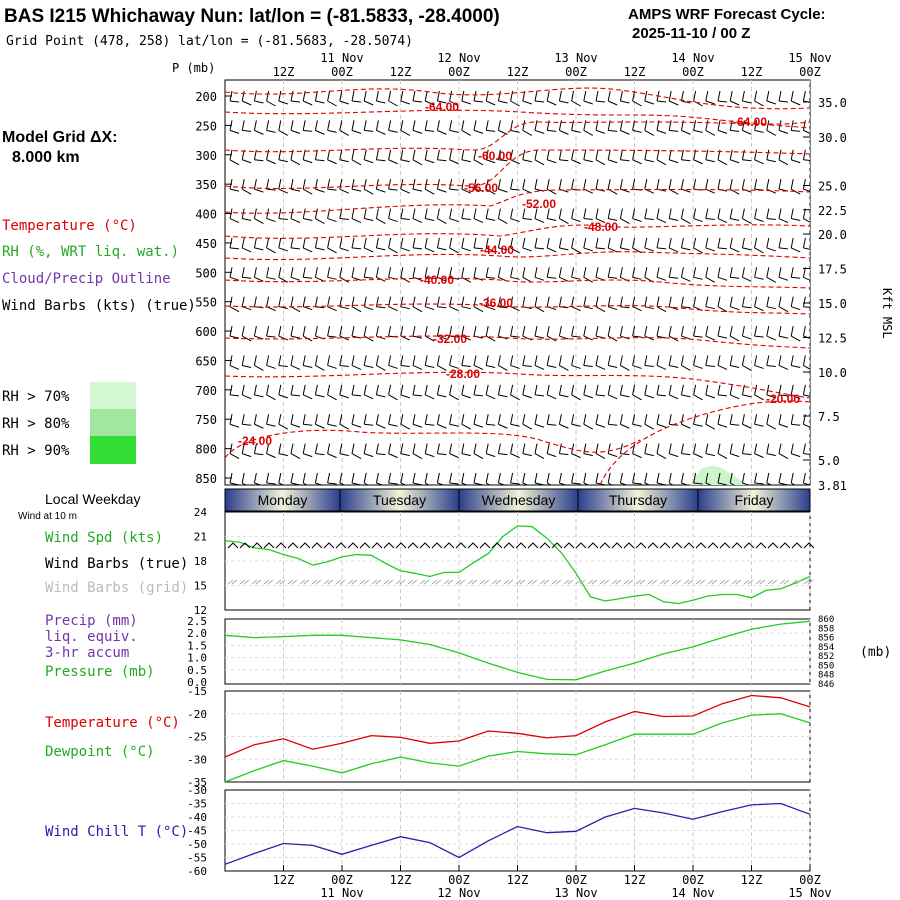  I want to click on top-time-label: 12Z, so click(284, 72).